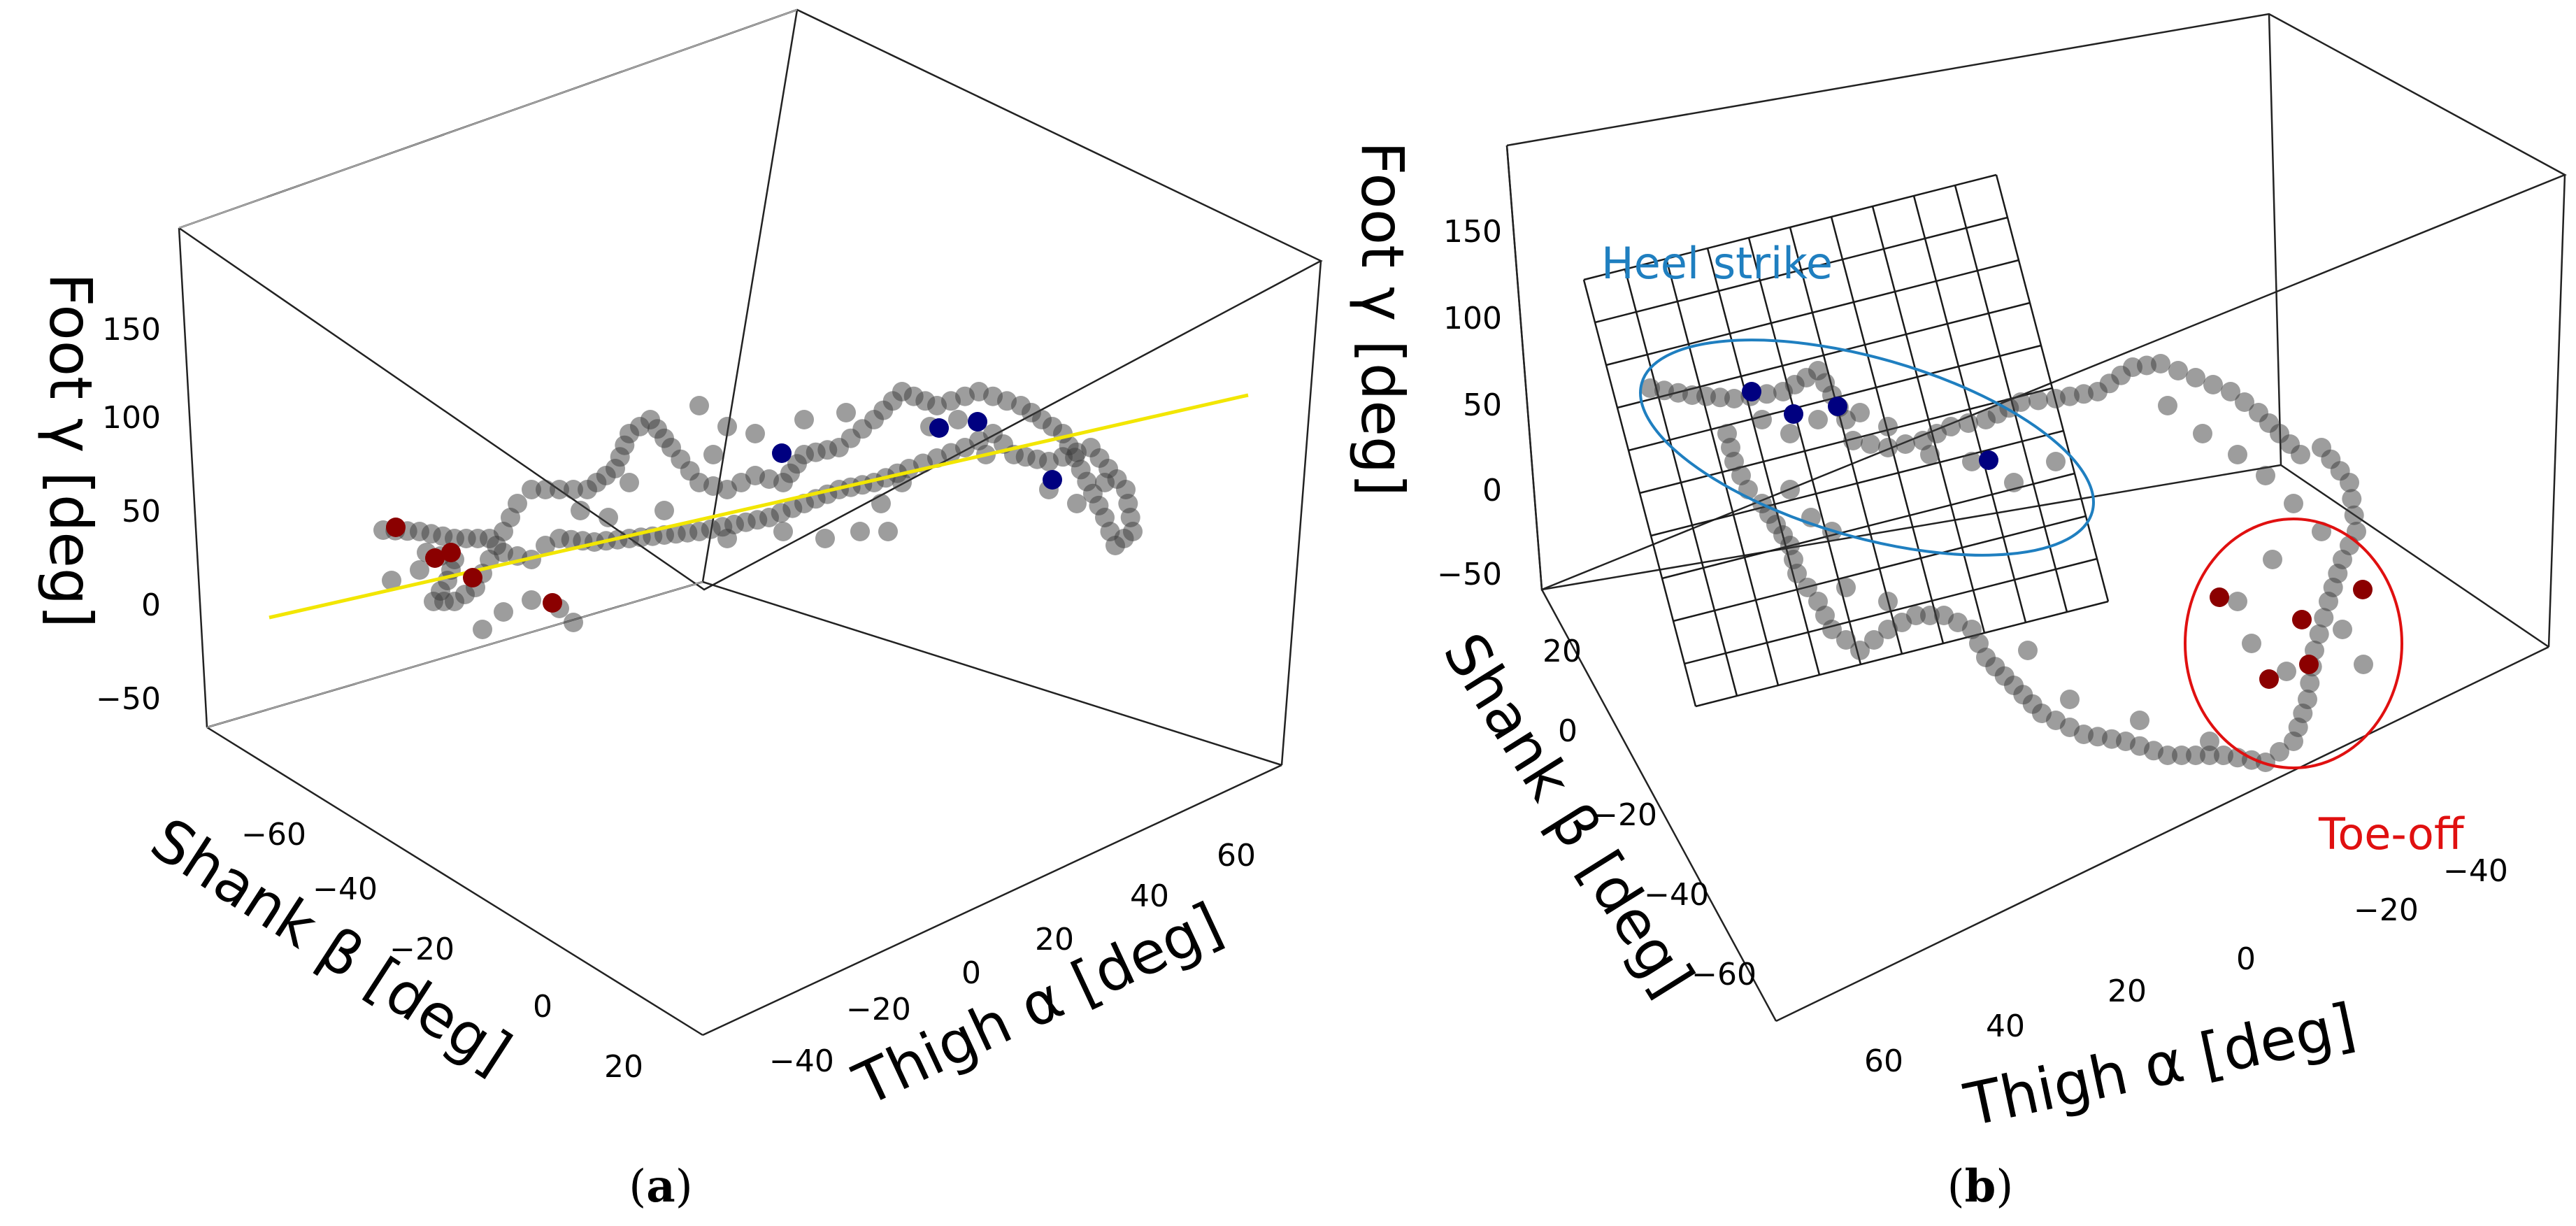  What do you see at coordinates (623, 1067) in the screenshot?
I see `panel-a-y-tick-4: 20` at bounding box center [623, 1067].